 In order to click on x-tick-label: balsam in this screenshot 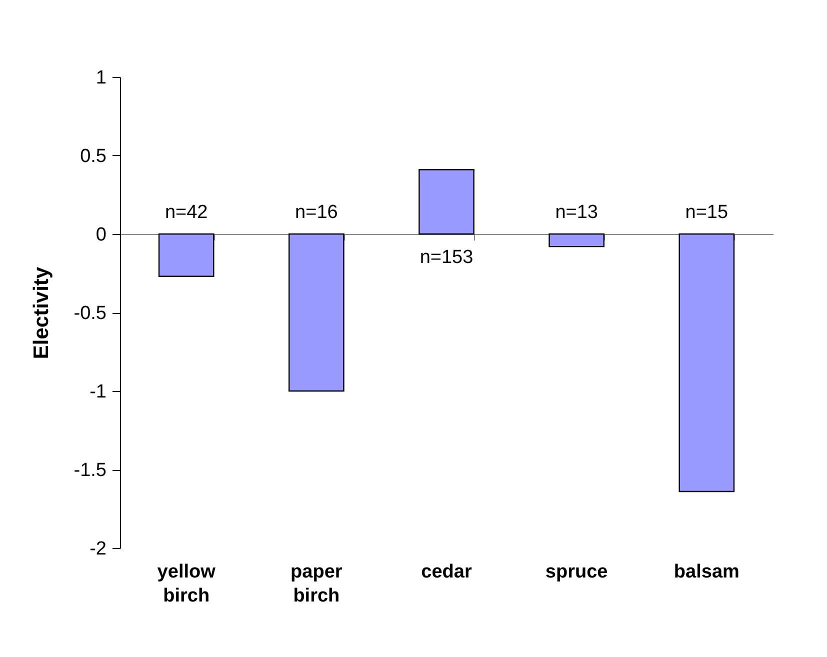, I will do `click(707, 572)`.